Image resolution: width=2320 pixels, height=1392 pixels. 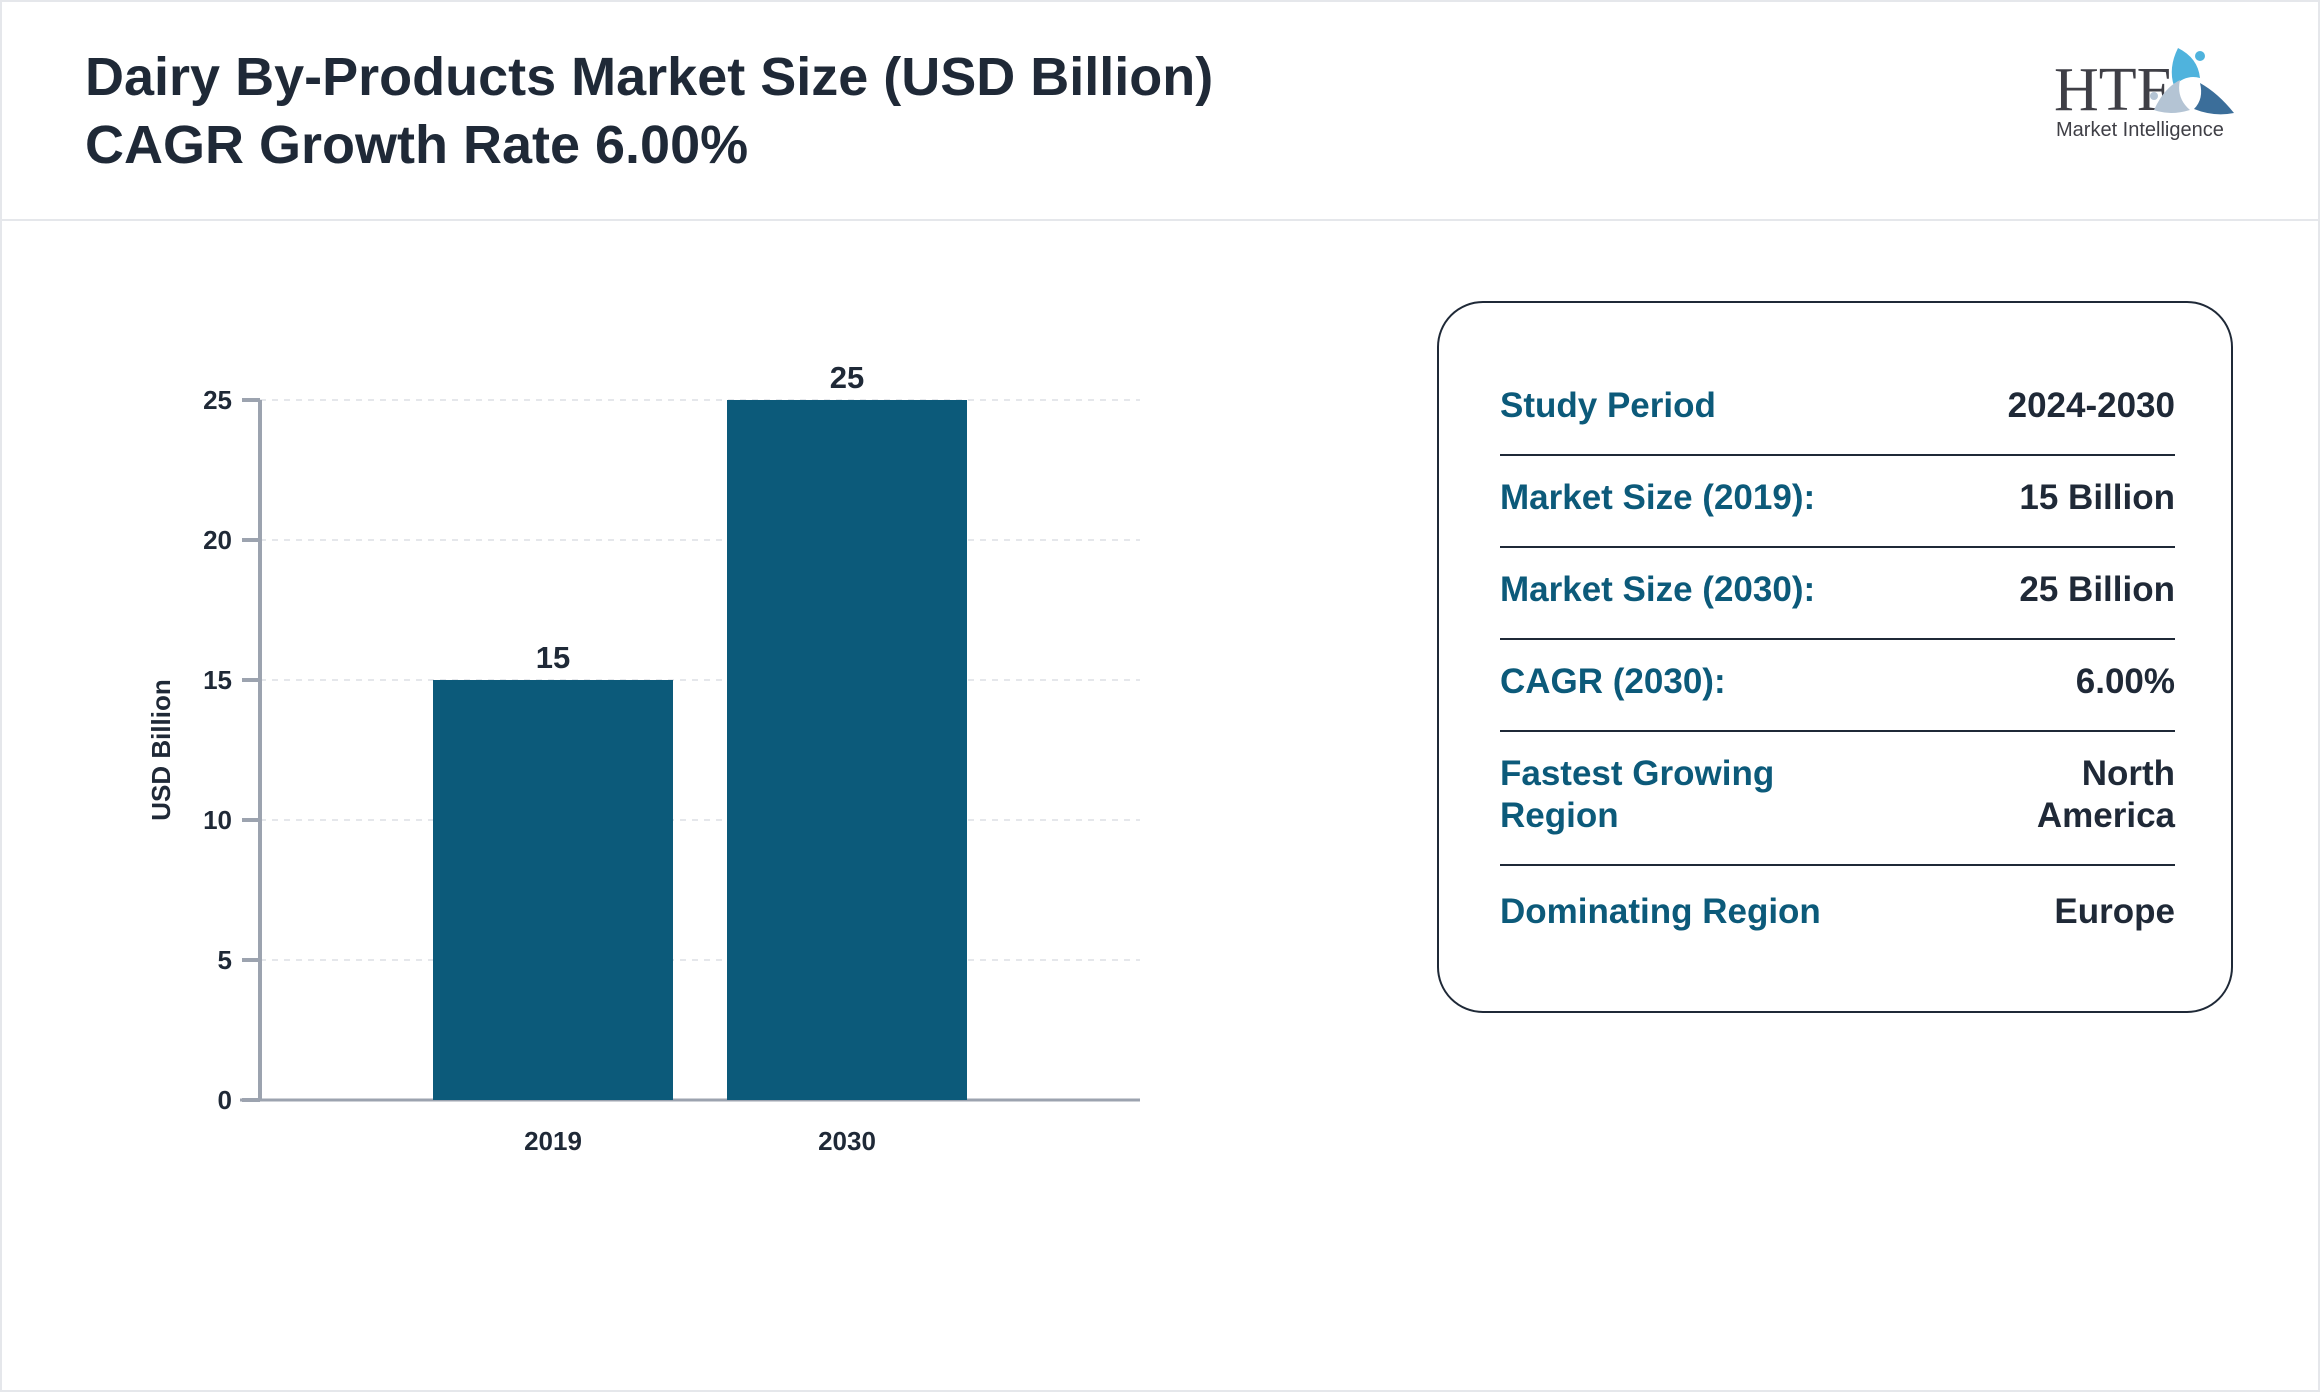 I want to click on svg-text: Market Intelligence, so click(x=2140, y=130).